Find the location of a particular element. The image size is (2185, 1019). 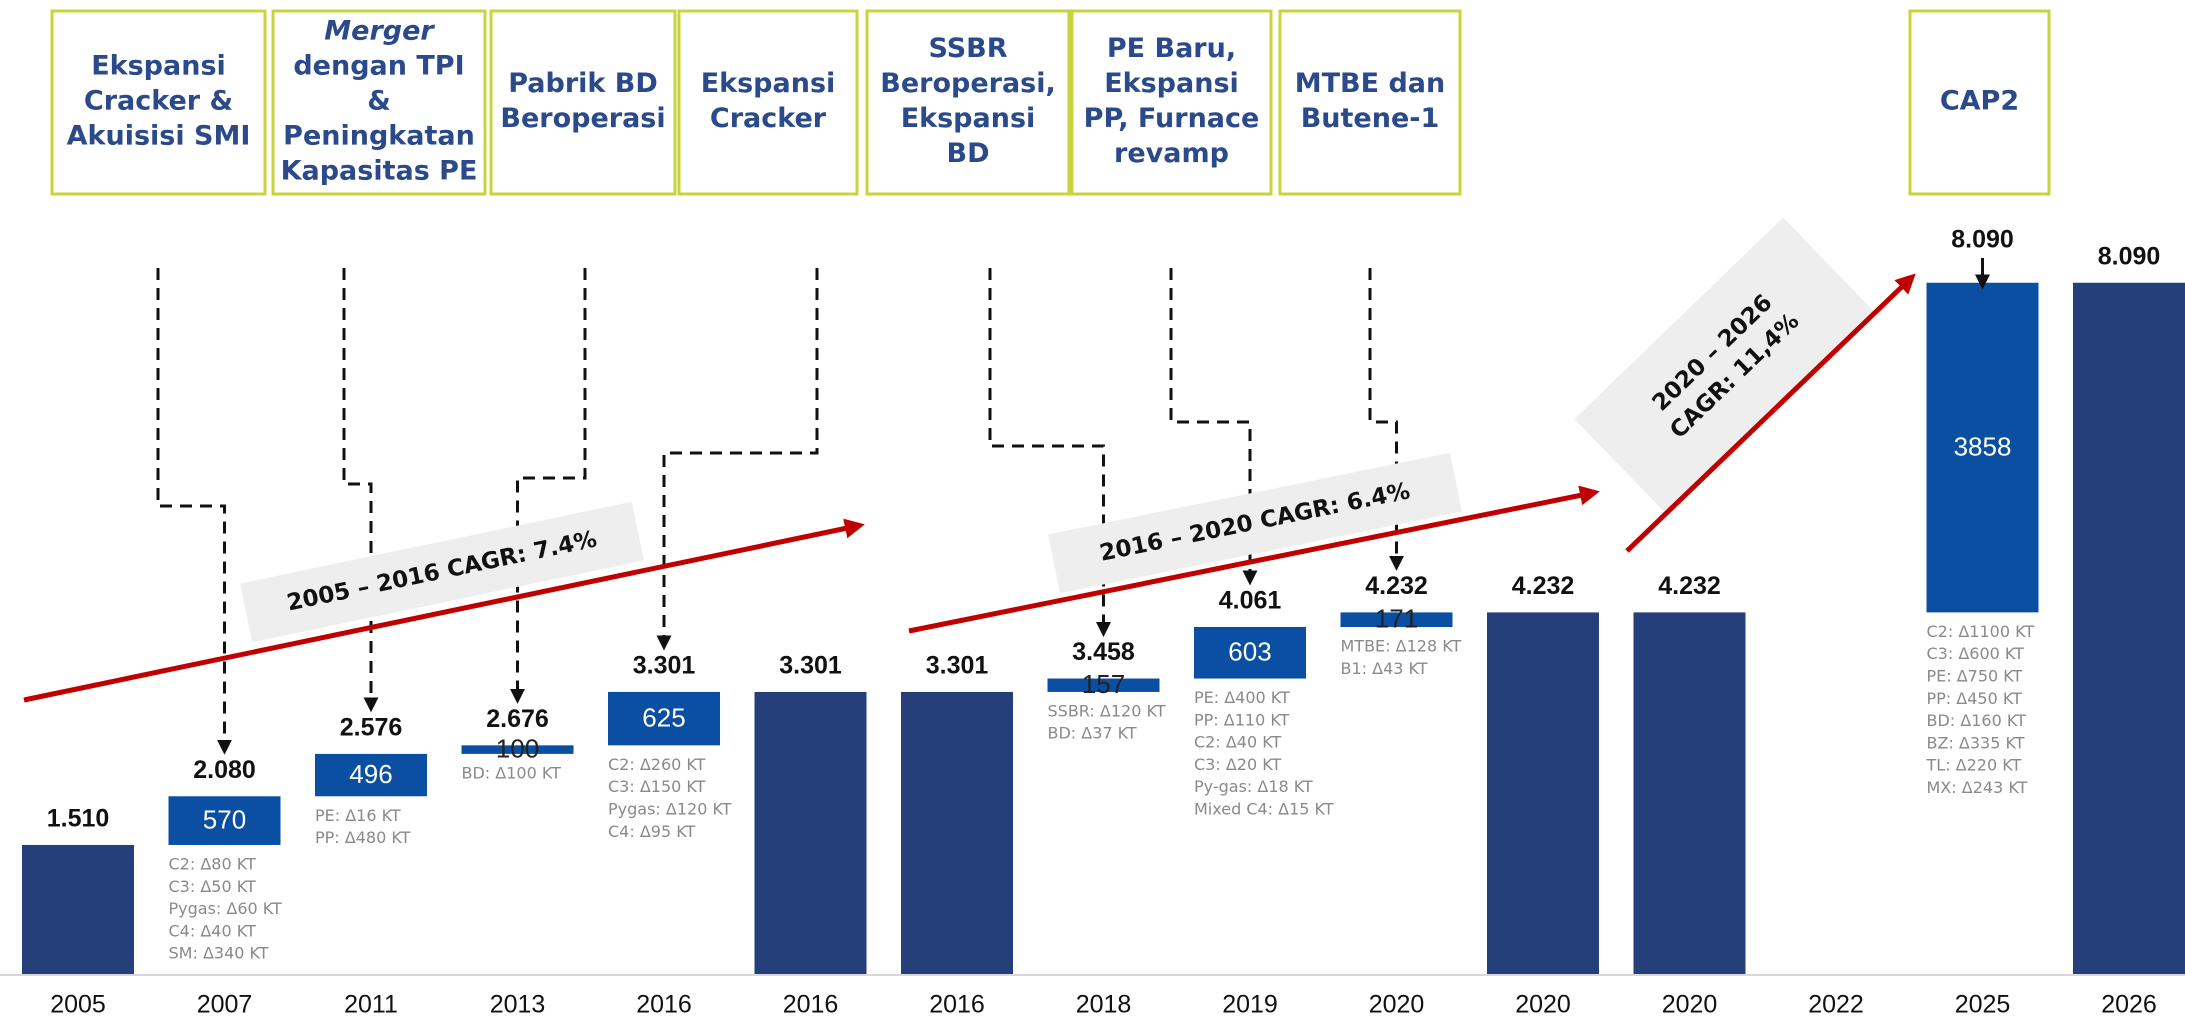

top-label: 8.090 is located at coordinates (2129, 256).